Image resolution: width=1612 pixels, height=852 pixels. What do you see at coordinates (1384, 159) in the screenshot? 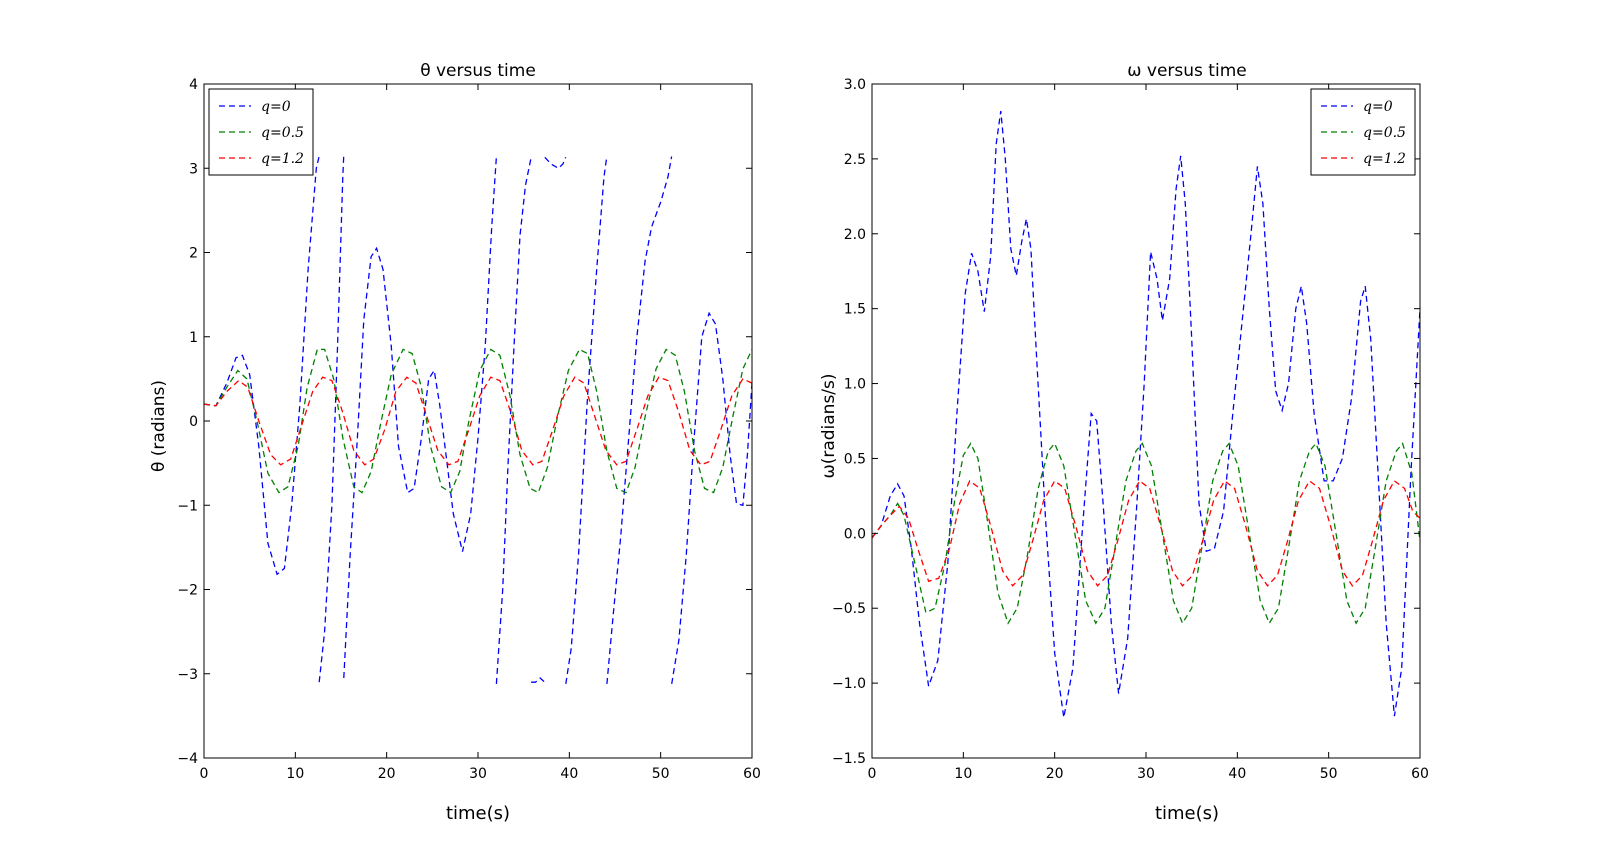
I see `omega-legend-label: q=1.2` at bounding box center [1384, 159].